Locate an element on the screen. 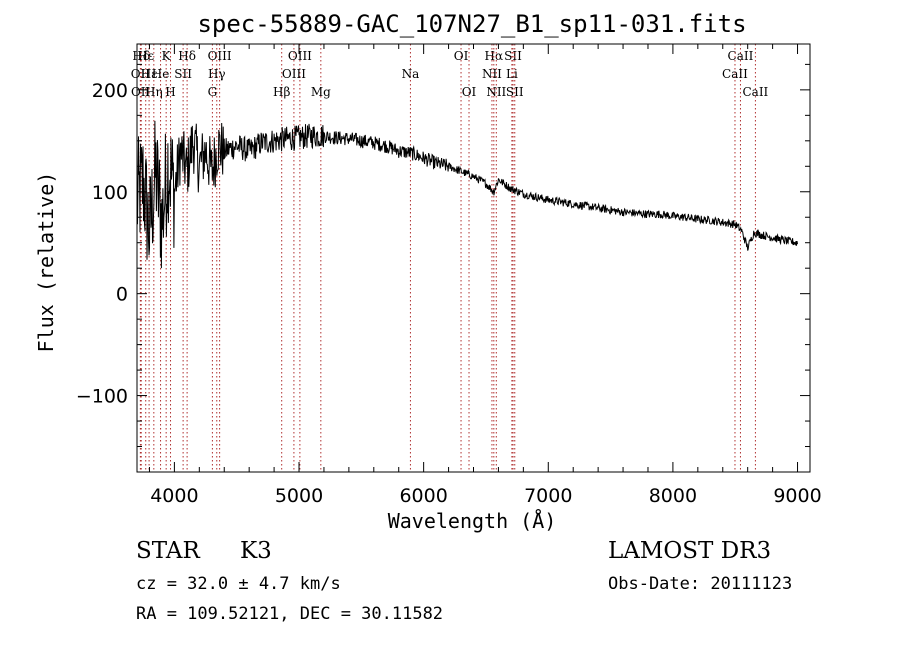 The height and width of the screenshot is (649, 900). y-axis-label: Flux (relative) is located at coordinates (46, 262).